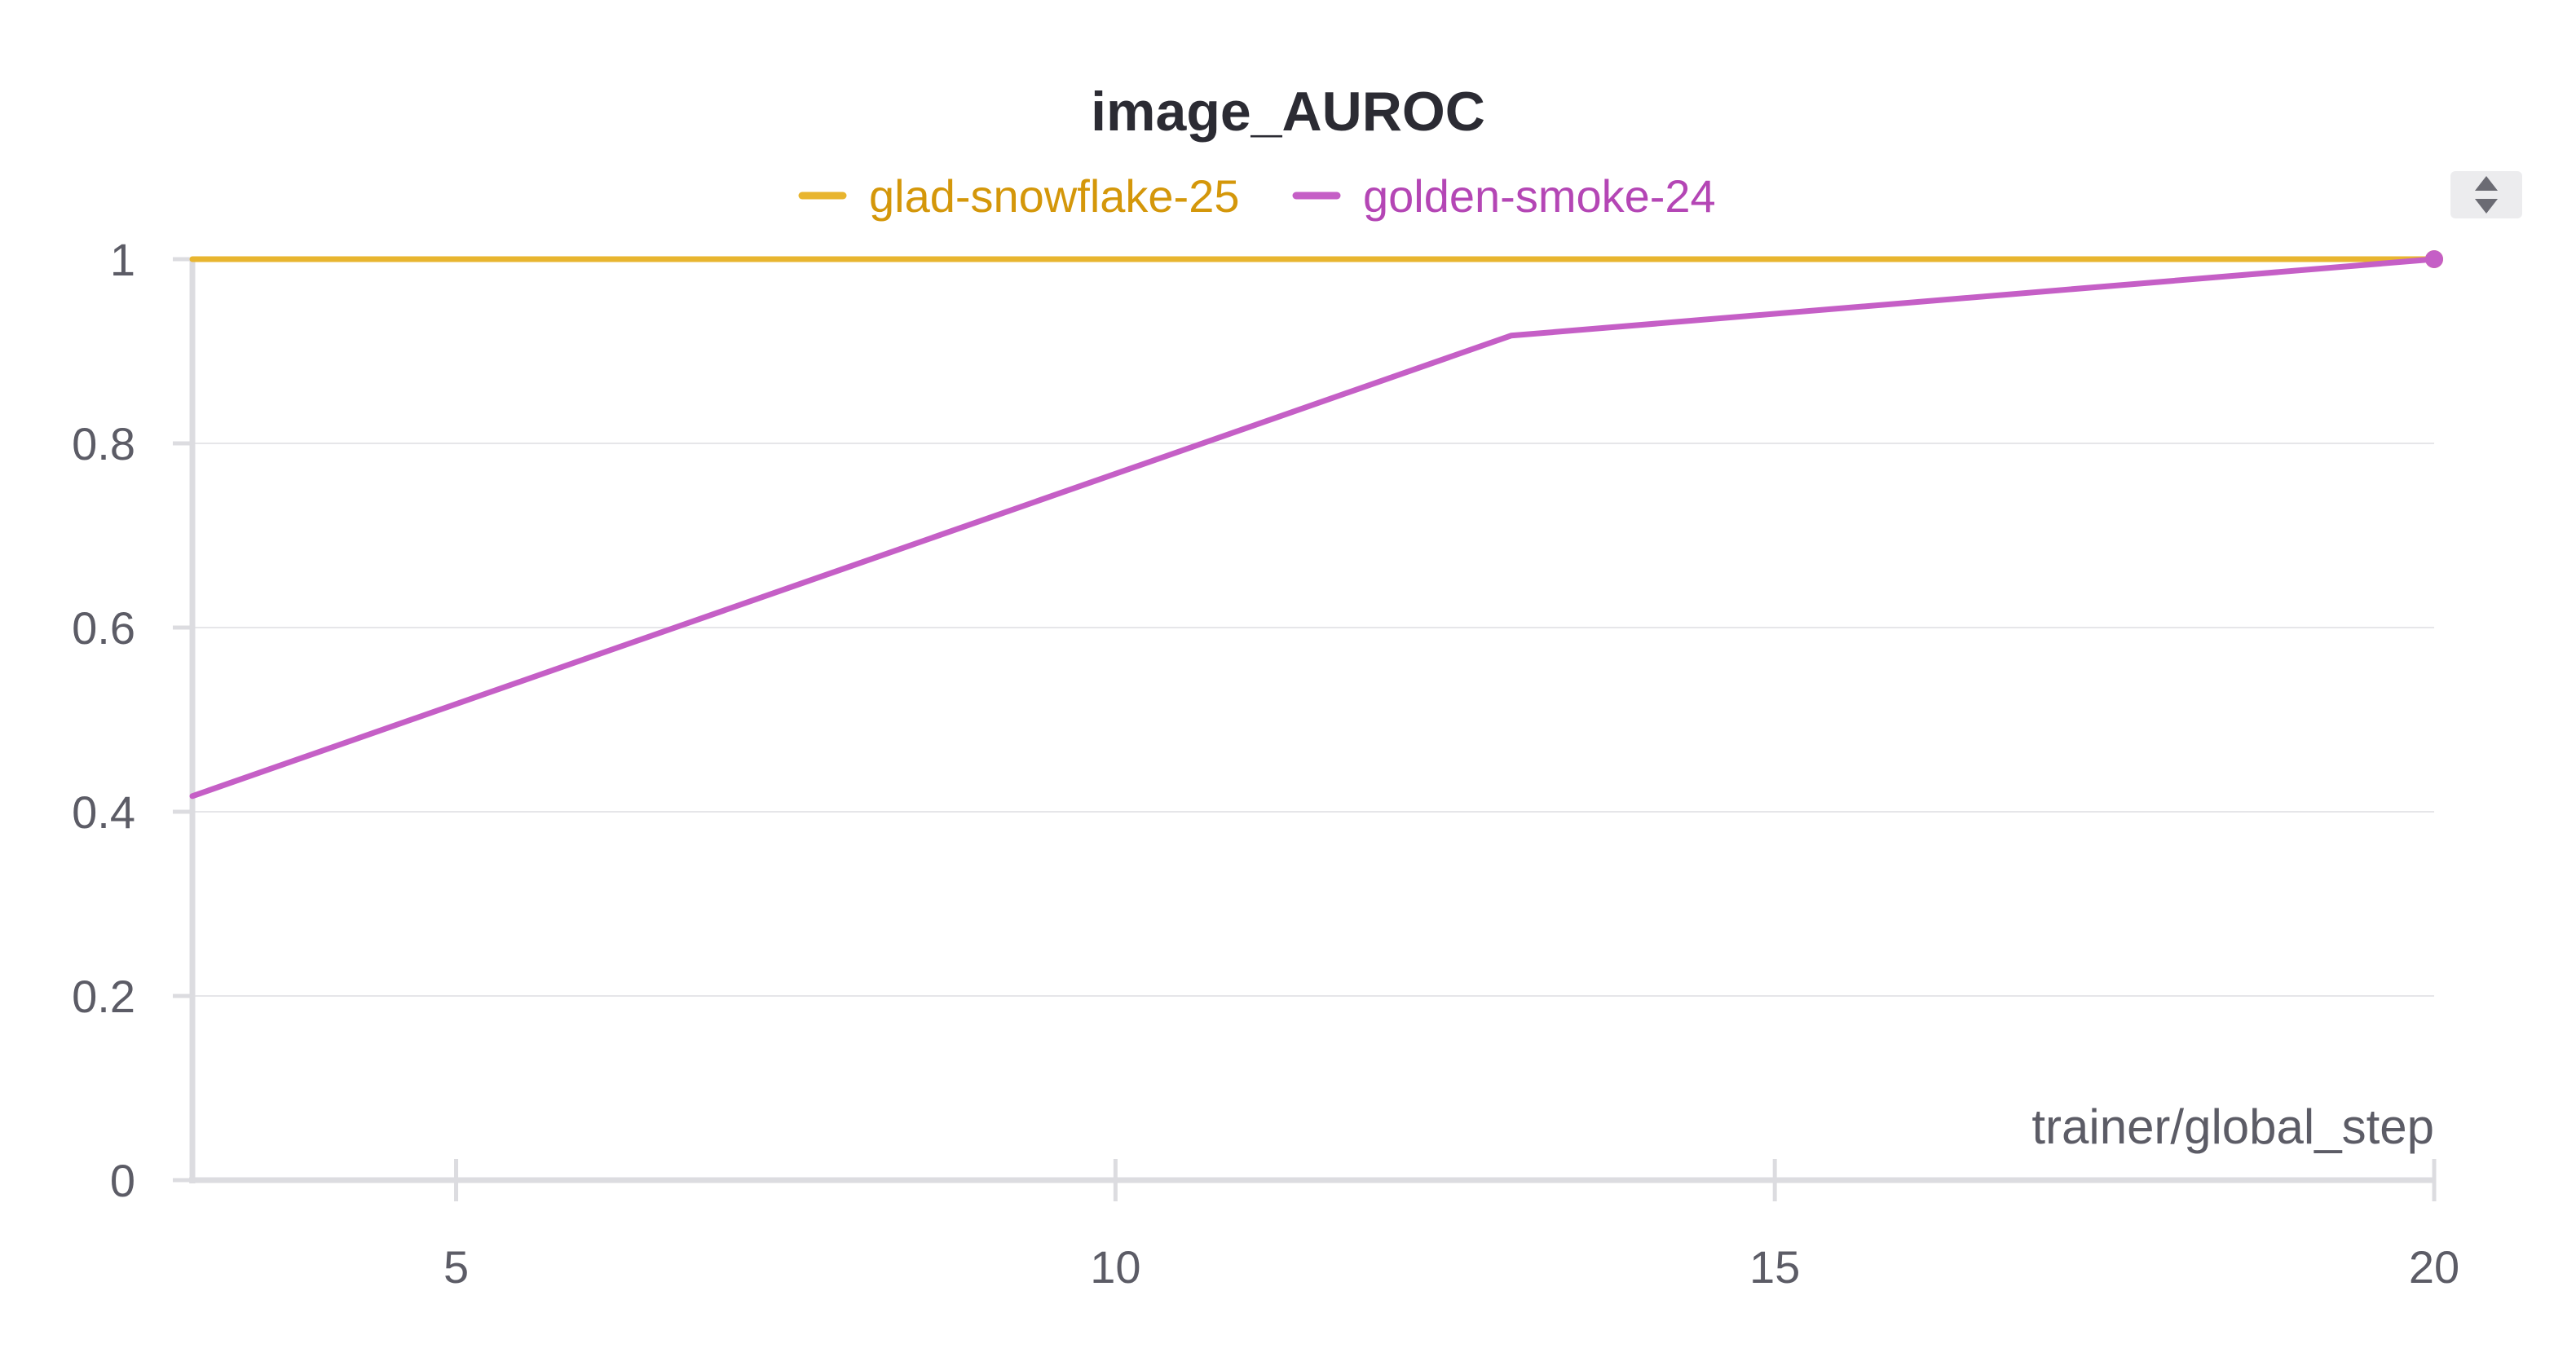 The image size is (2576, 1357). I want to click on y-axis-ticks: 0 0.2 0.4 0.6 0.8 1, so click(132, 720).